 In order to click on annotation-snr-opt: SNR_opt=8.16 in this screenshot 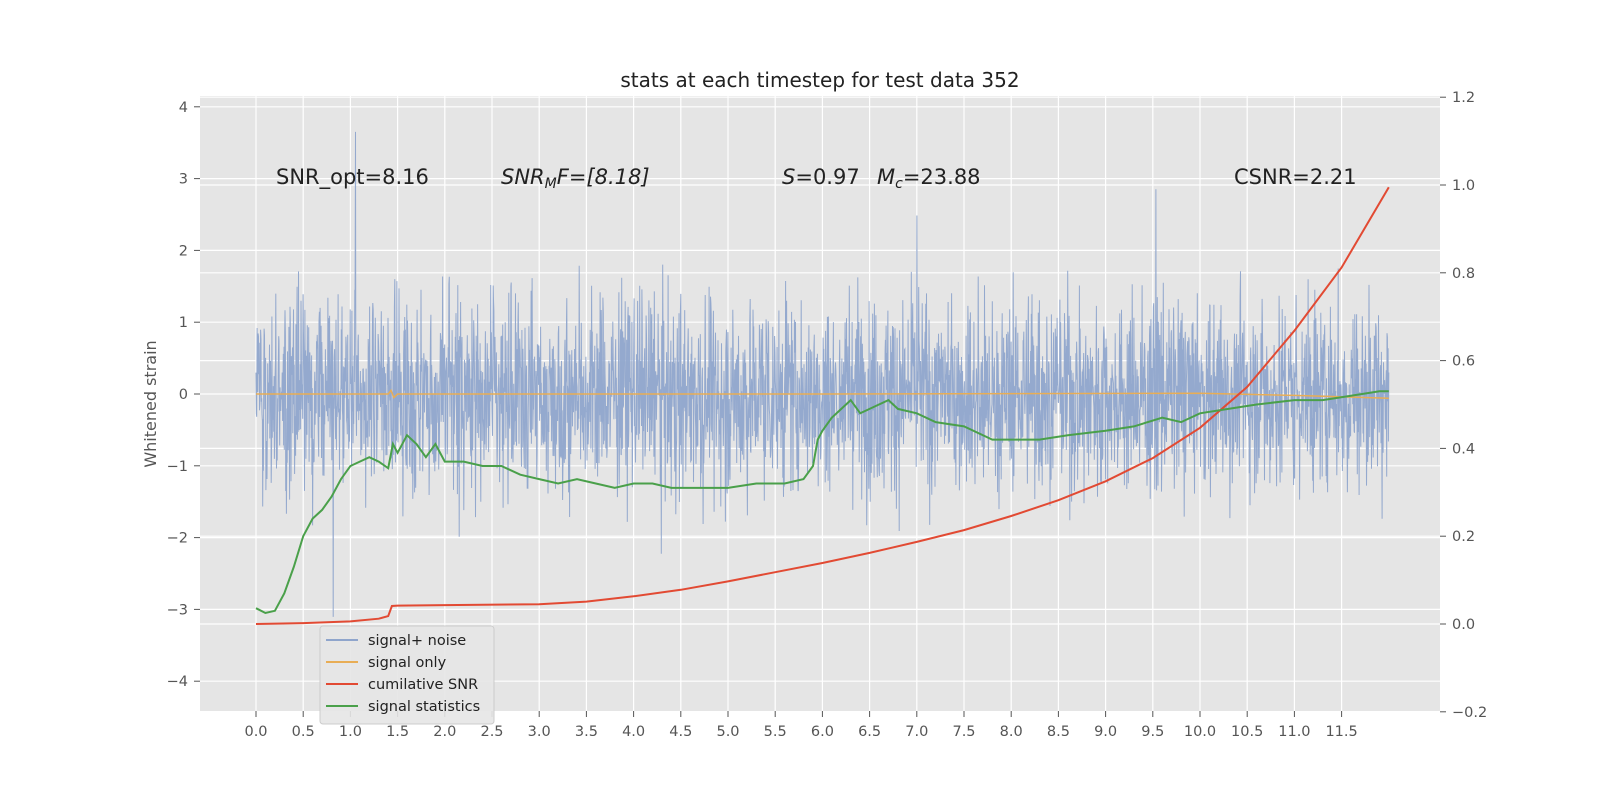, I will do `click(352, 177)`.